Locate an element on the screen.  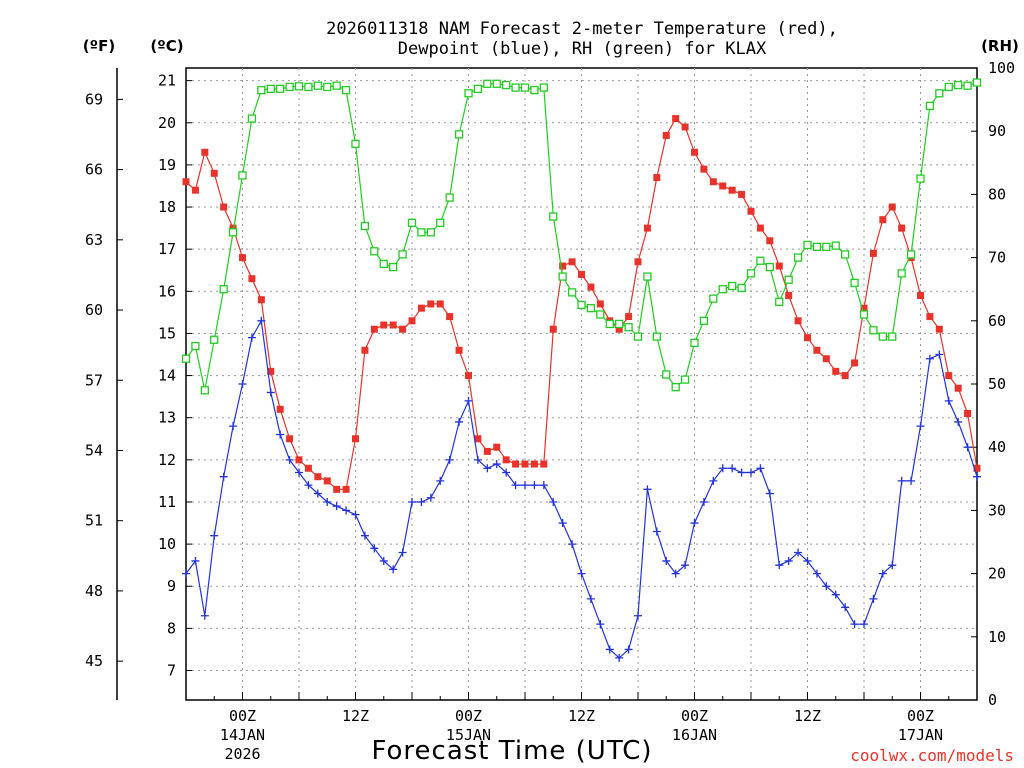
tick-label-fahrenheit-54: 54 is located at coordinates (94, 450).